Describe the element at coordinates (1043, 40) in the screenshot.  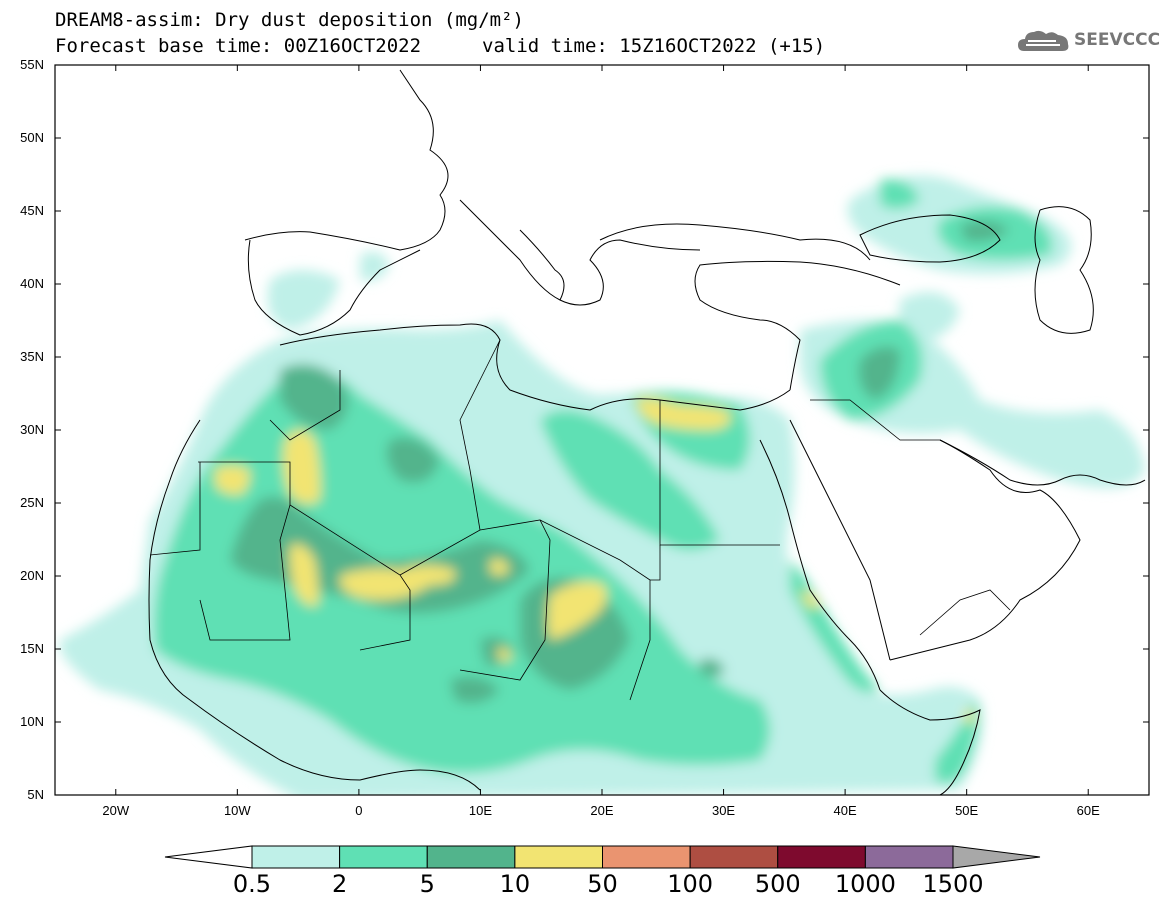
I see `cloud-icon` at that location.